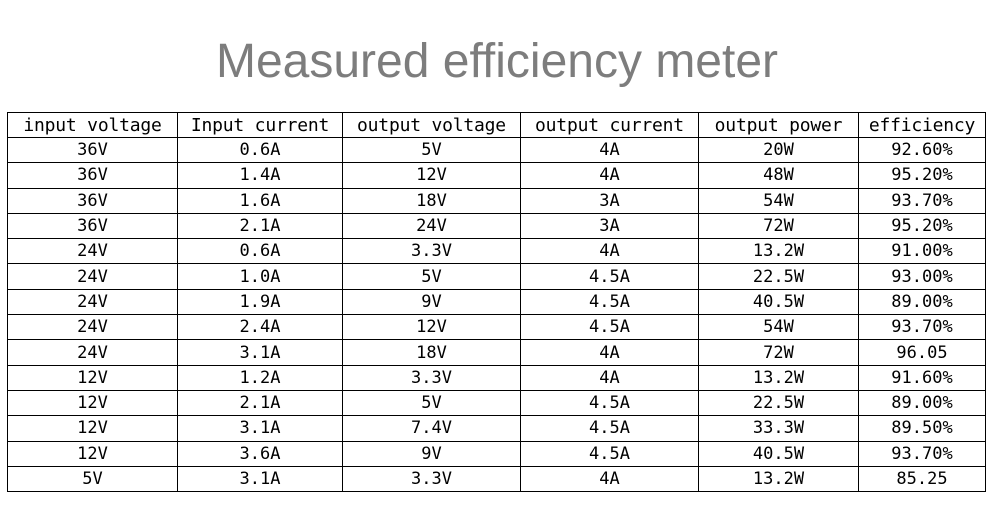  I want to click on cell-output-power: 48W, so click(778, 175).